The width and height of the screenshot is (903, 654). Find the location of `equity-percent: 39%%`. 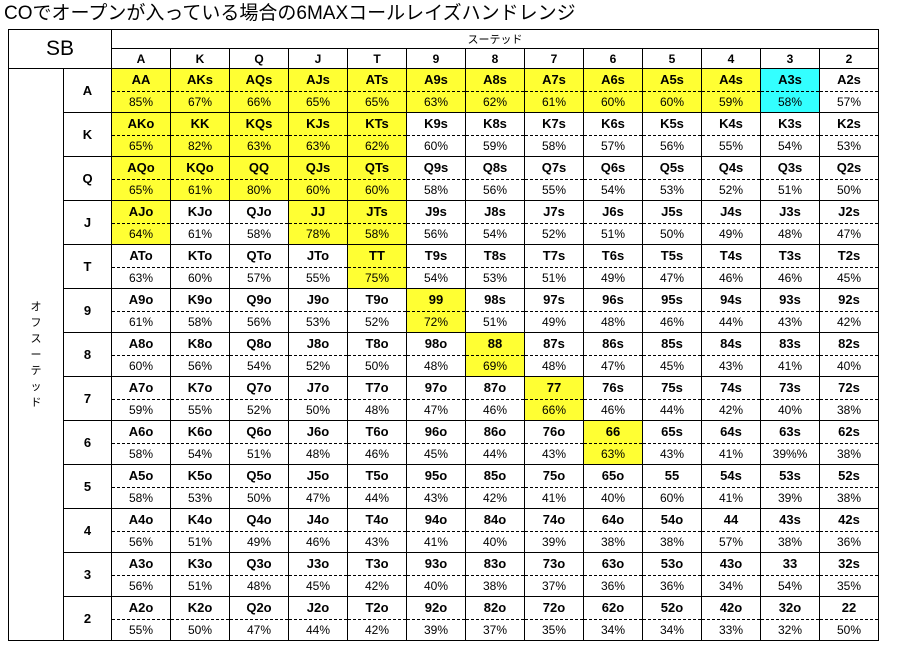

equity-percent: 39%% is located at coordinates (790, 454).